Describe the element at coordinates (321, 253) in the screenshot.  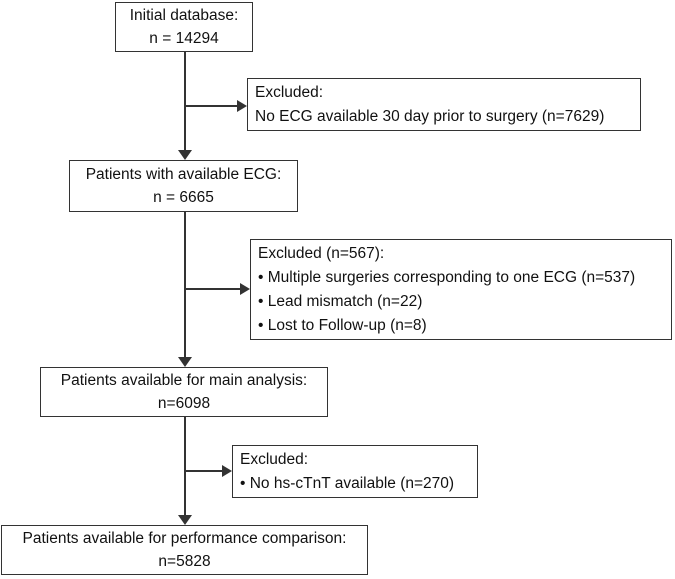
I see `box-line: Excluded (n=567):` at that location.